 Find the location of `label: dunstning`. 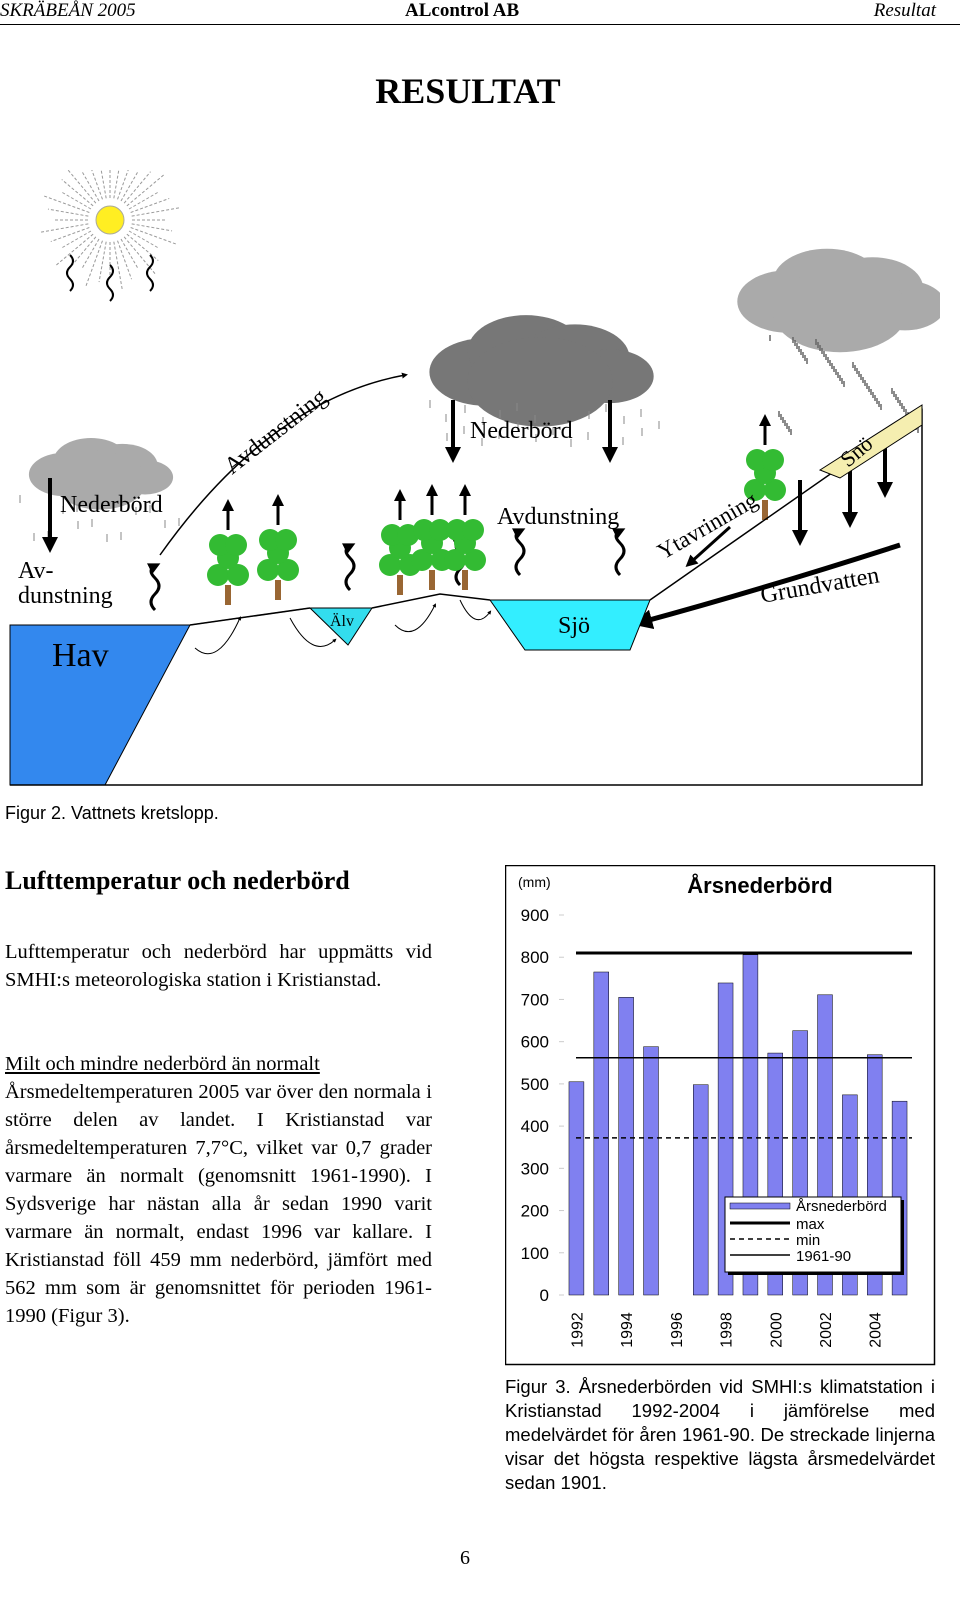

label: dunstning is located at coordinates (65, 596).